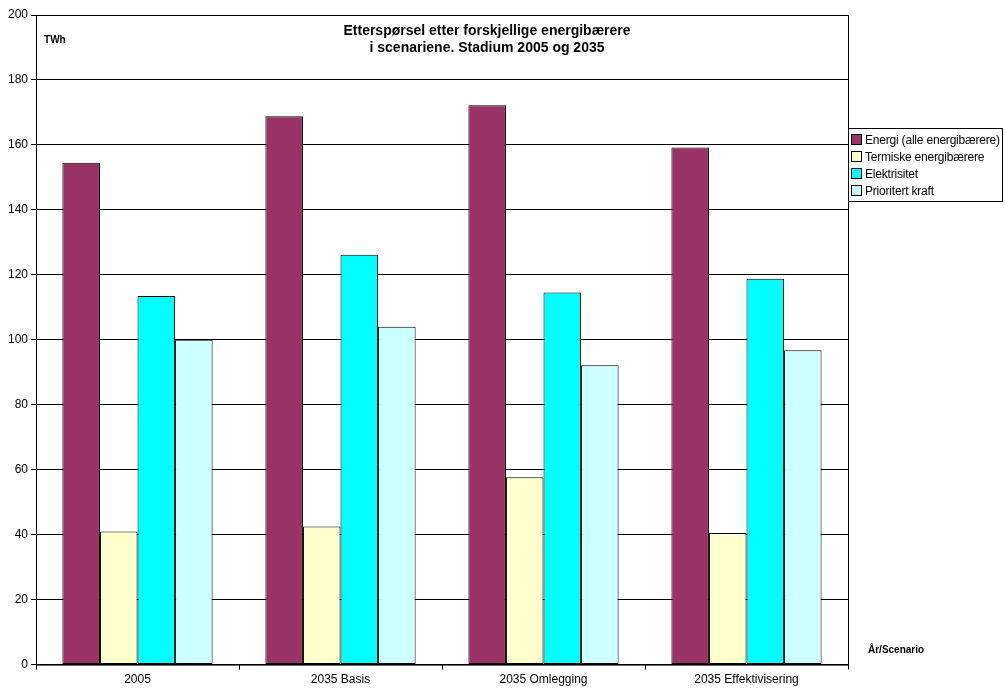 This screenshot has width=1005, height=692. What do you see at coordinates (21, 469) in the screenshot?
I see `y-tick-label: 60` at bounding box center [21, 469].